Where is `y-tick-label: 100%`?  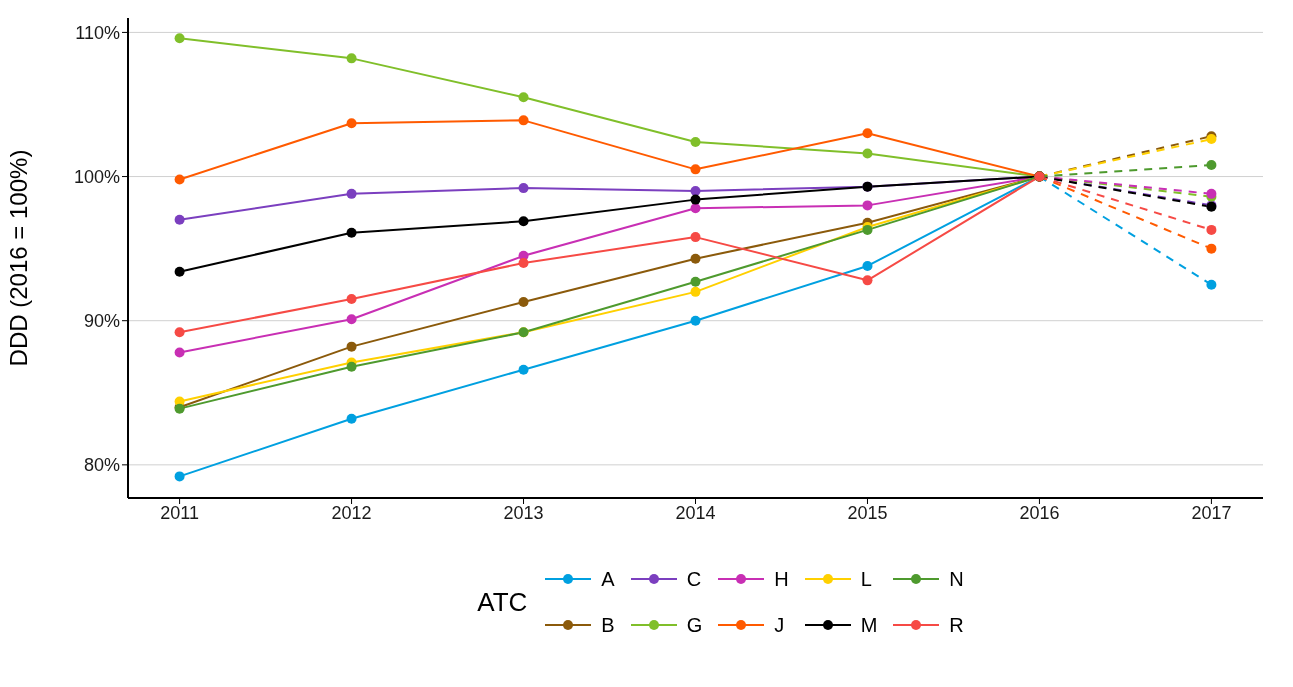 y-tick-label: 100% is located at coordinates (96, 176).